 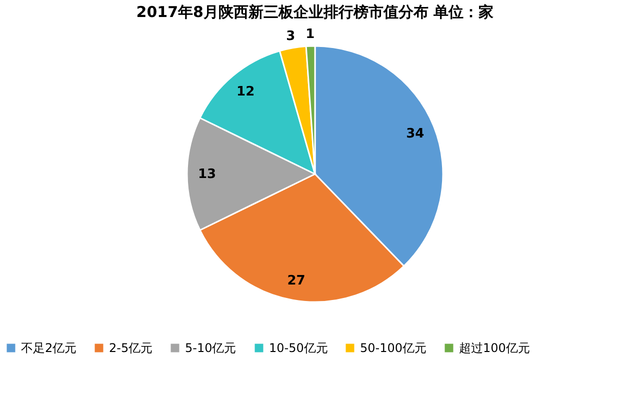 I want to click on legend-label: 超过100亿元, so click(x=494, y=348).